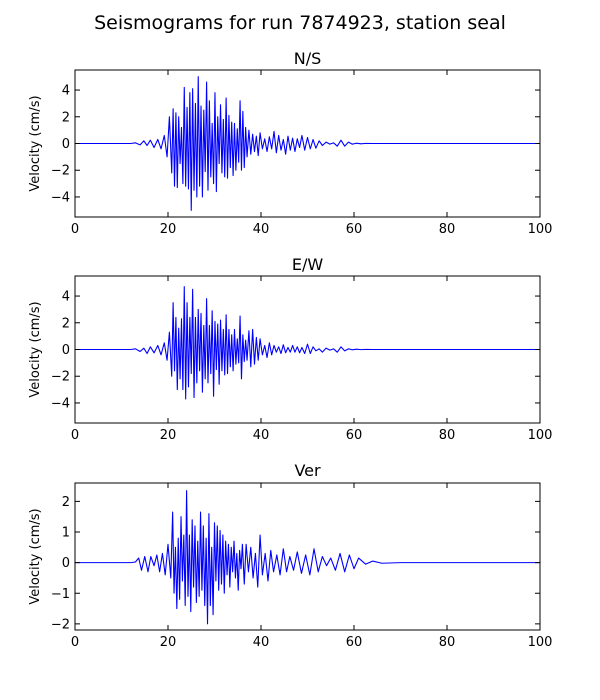 This screenshot has height=700, width=600. What do you see at coordinates (60, 594) in the screenshot?
I see `y-tick-label: −1` at bounding box center [60, 594].